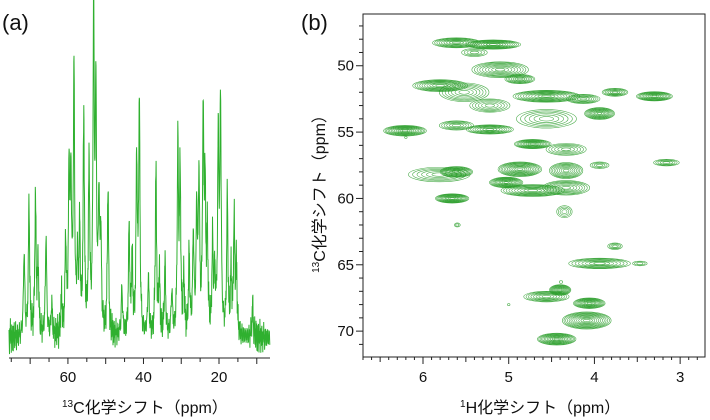  What do you see at coordinates (423, 377) in the screenshot?
I see `x-tick-label: 6` at bounding box center [423, 377].